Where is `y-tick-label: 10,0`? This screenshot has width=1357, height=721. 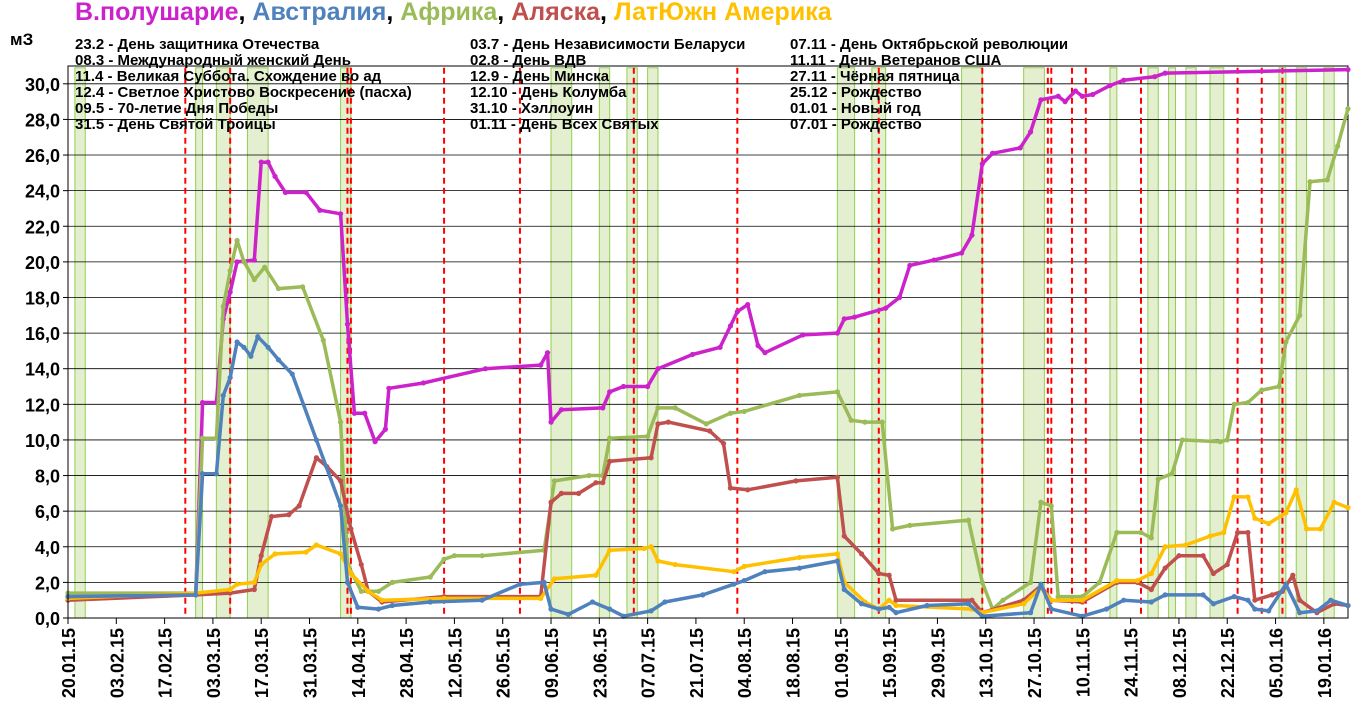
y-tick-label: 10,0 is located at coordinates (42, 441).